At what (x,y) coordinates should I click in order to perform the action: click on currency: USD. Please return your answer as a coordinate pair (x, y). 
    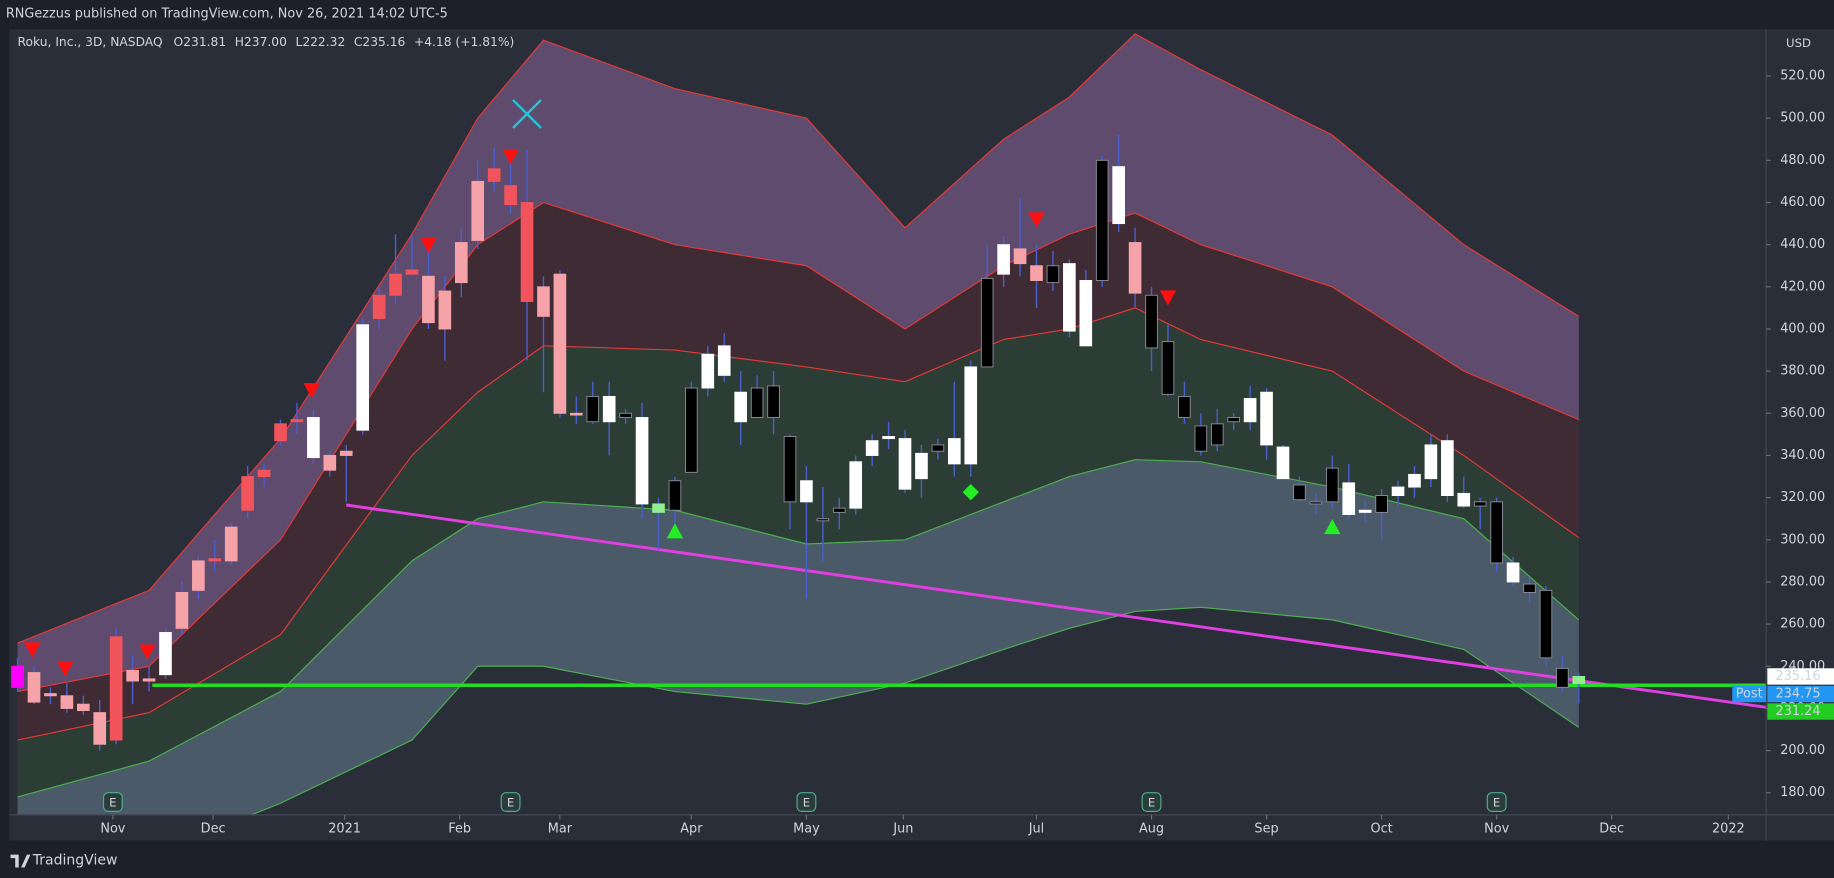
    Looking at the image, I should click on (1798, 43).